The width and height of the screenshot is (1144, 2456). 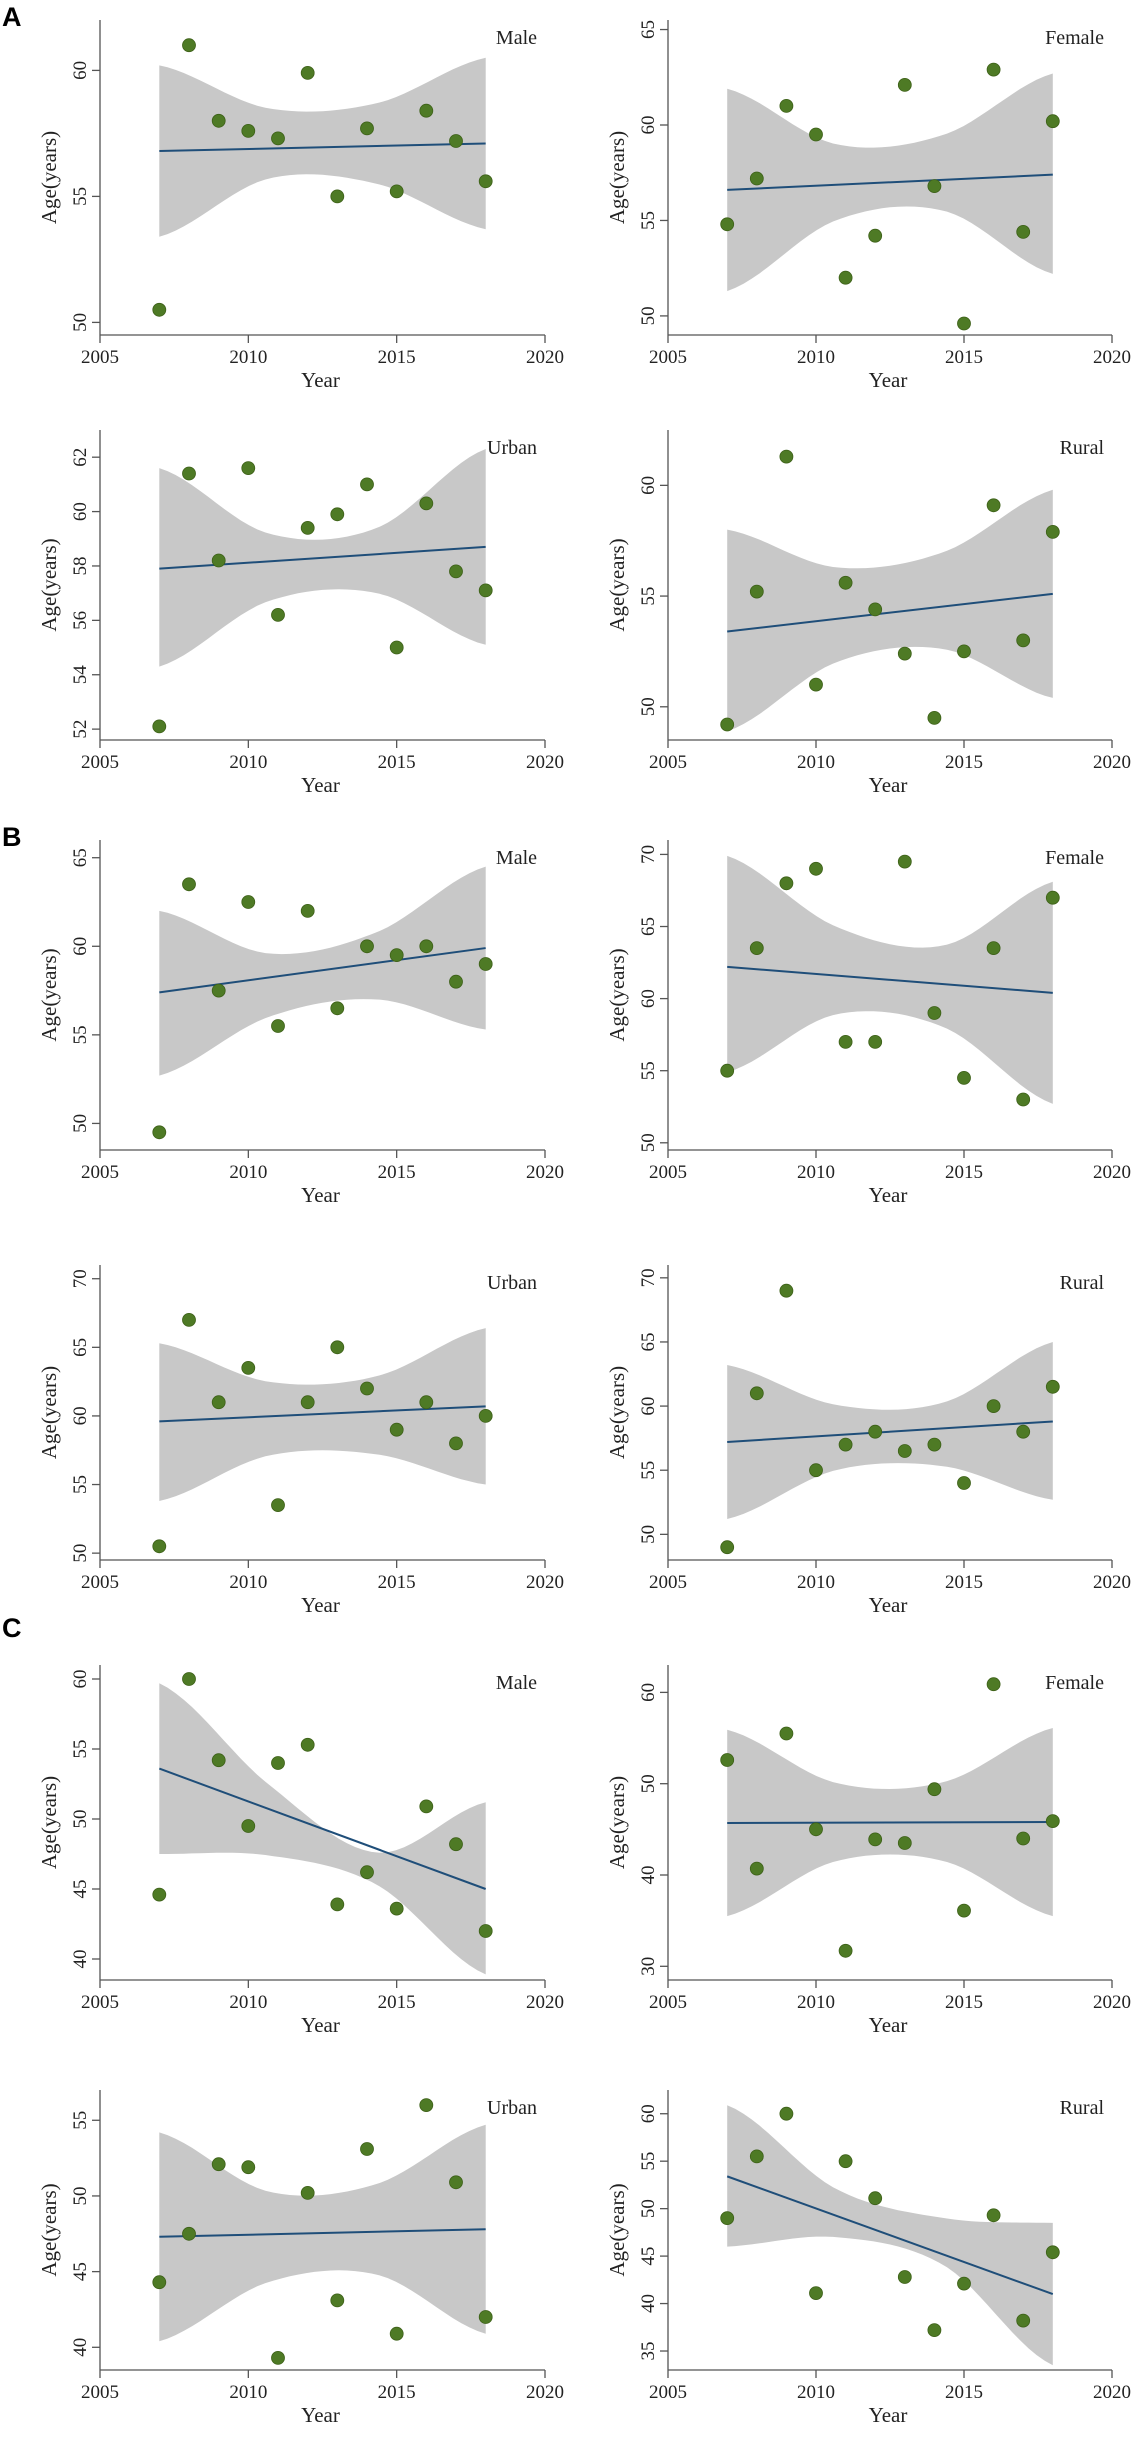 I want to click on chart-title: Male, so click(x=516, y=38).